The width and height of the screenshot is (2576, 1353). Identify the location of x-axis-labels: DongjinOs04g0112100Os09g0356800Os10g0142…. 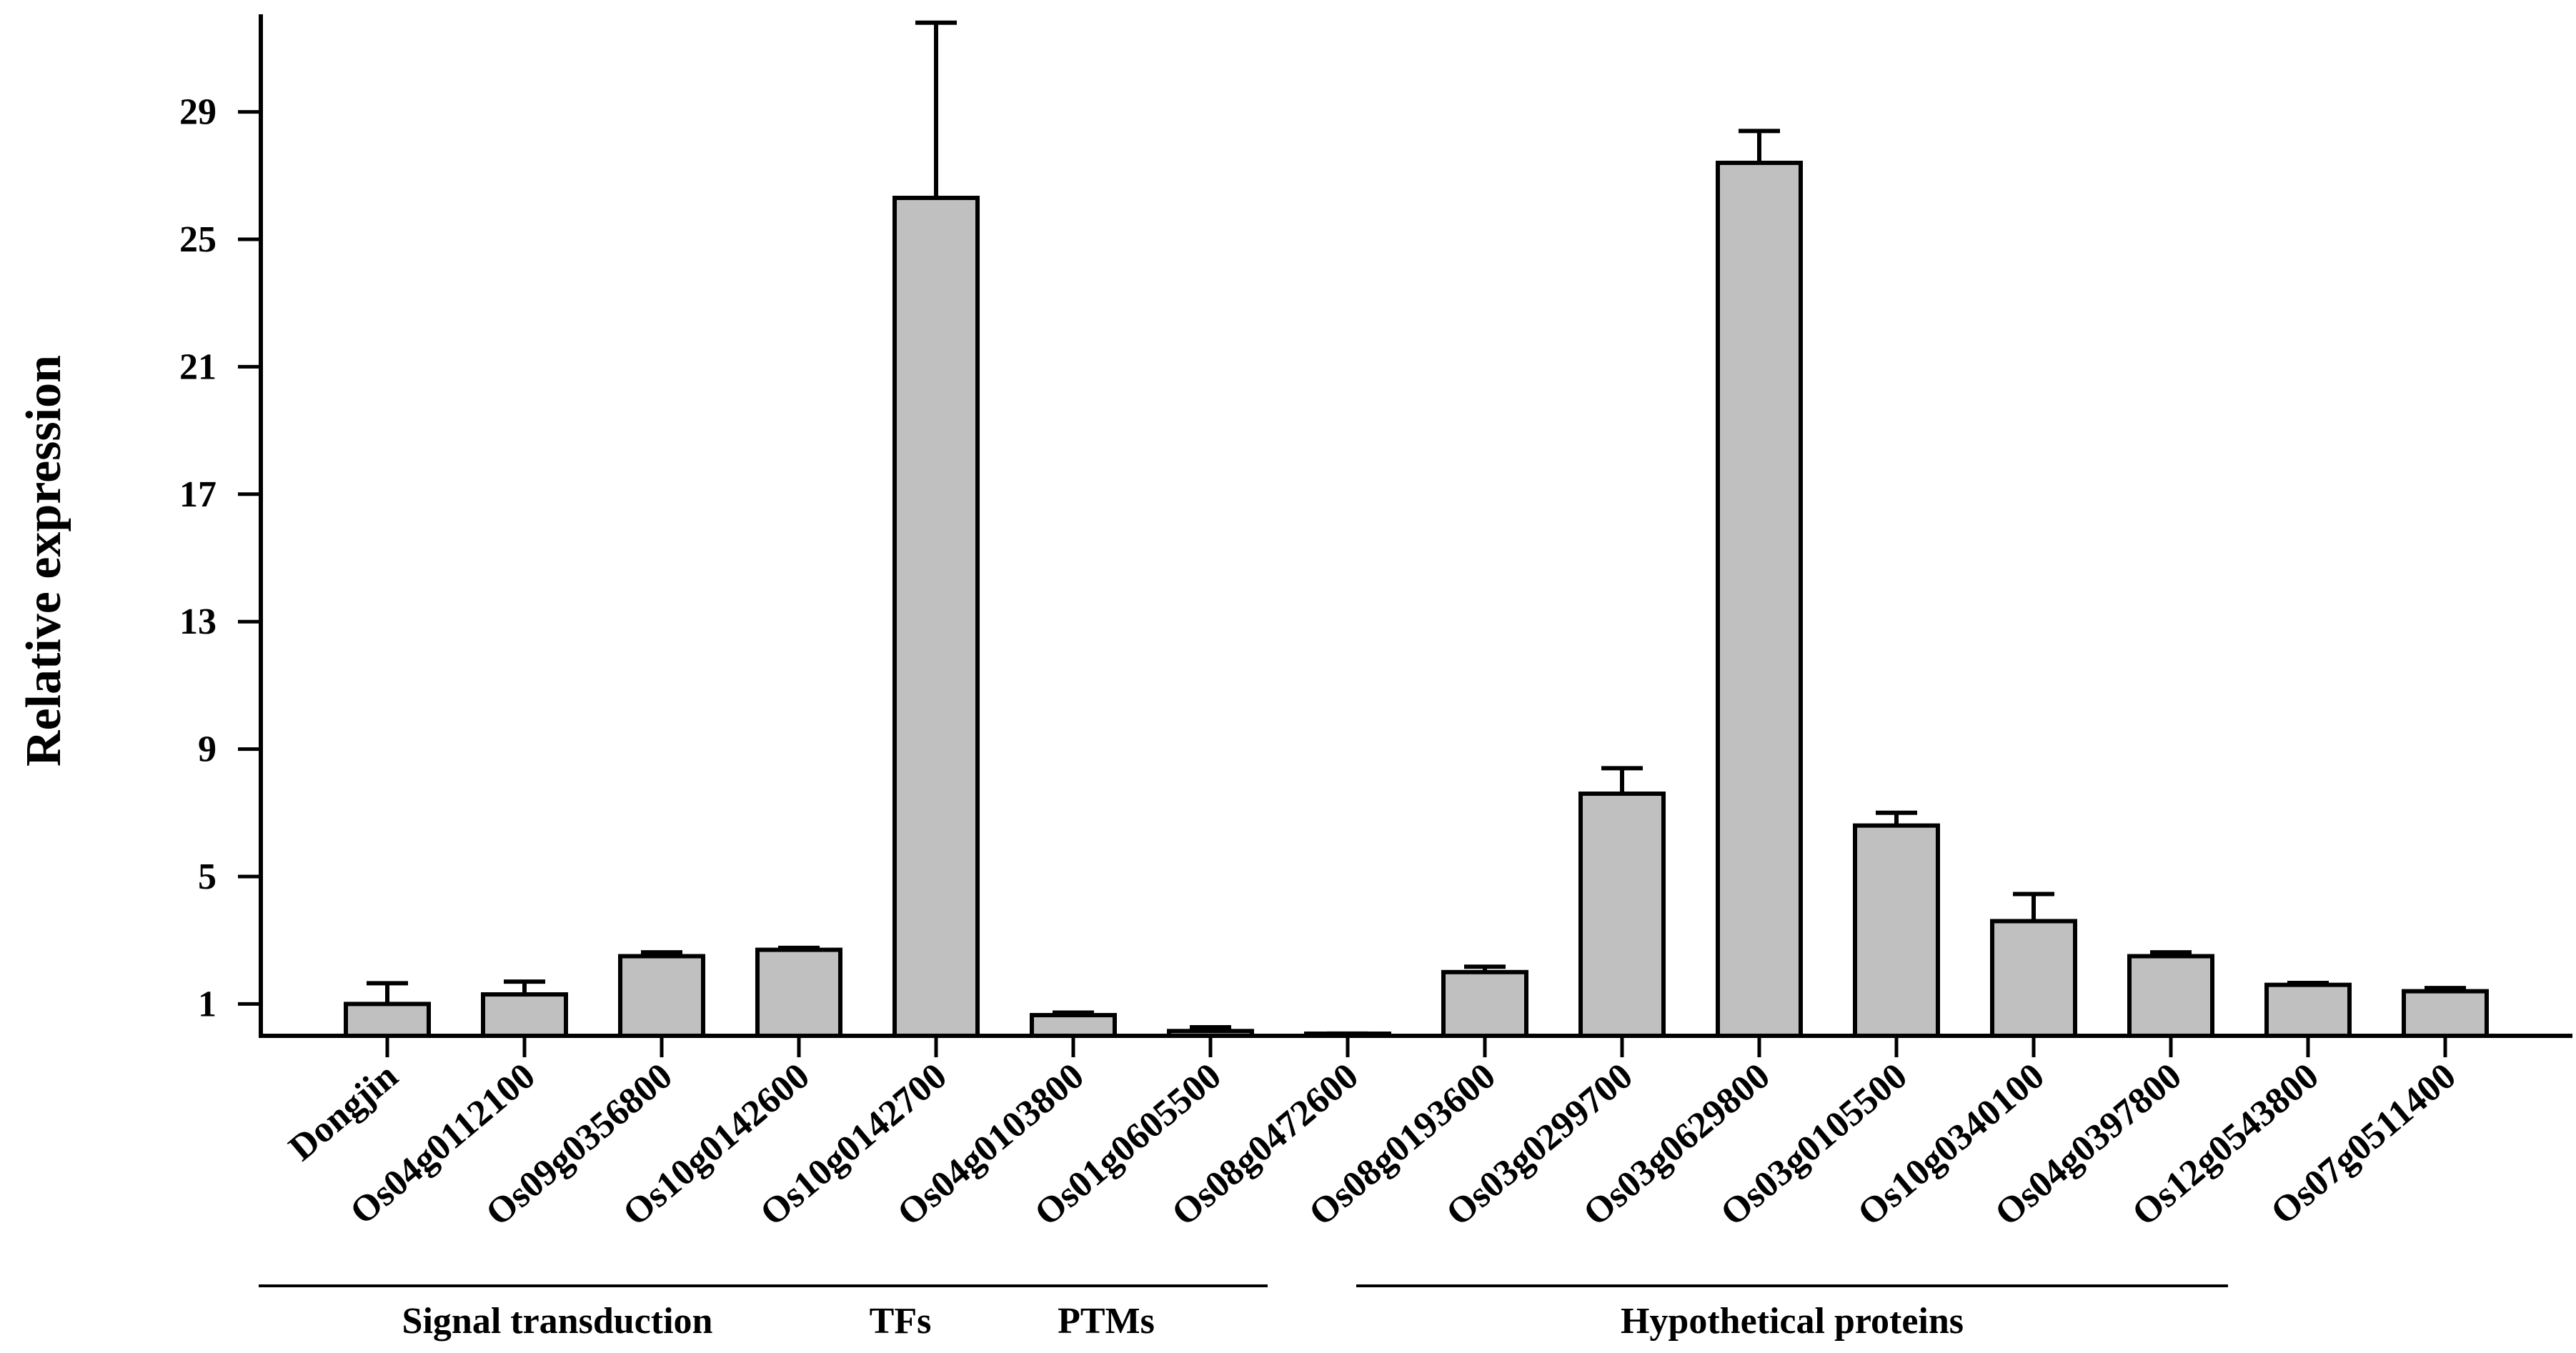
(1373, 1135).